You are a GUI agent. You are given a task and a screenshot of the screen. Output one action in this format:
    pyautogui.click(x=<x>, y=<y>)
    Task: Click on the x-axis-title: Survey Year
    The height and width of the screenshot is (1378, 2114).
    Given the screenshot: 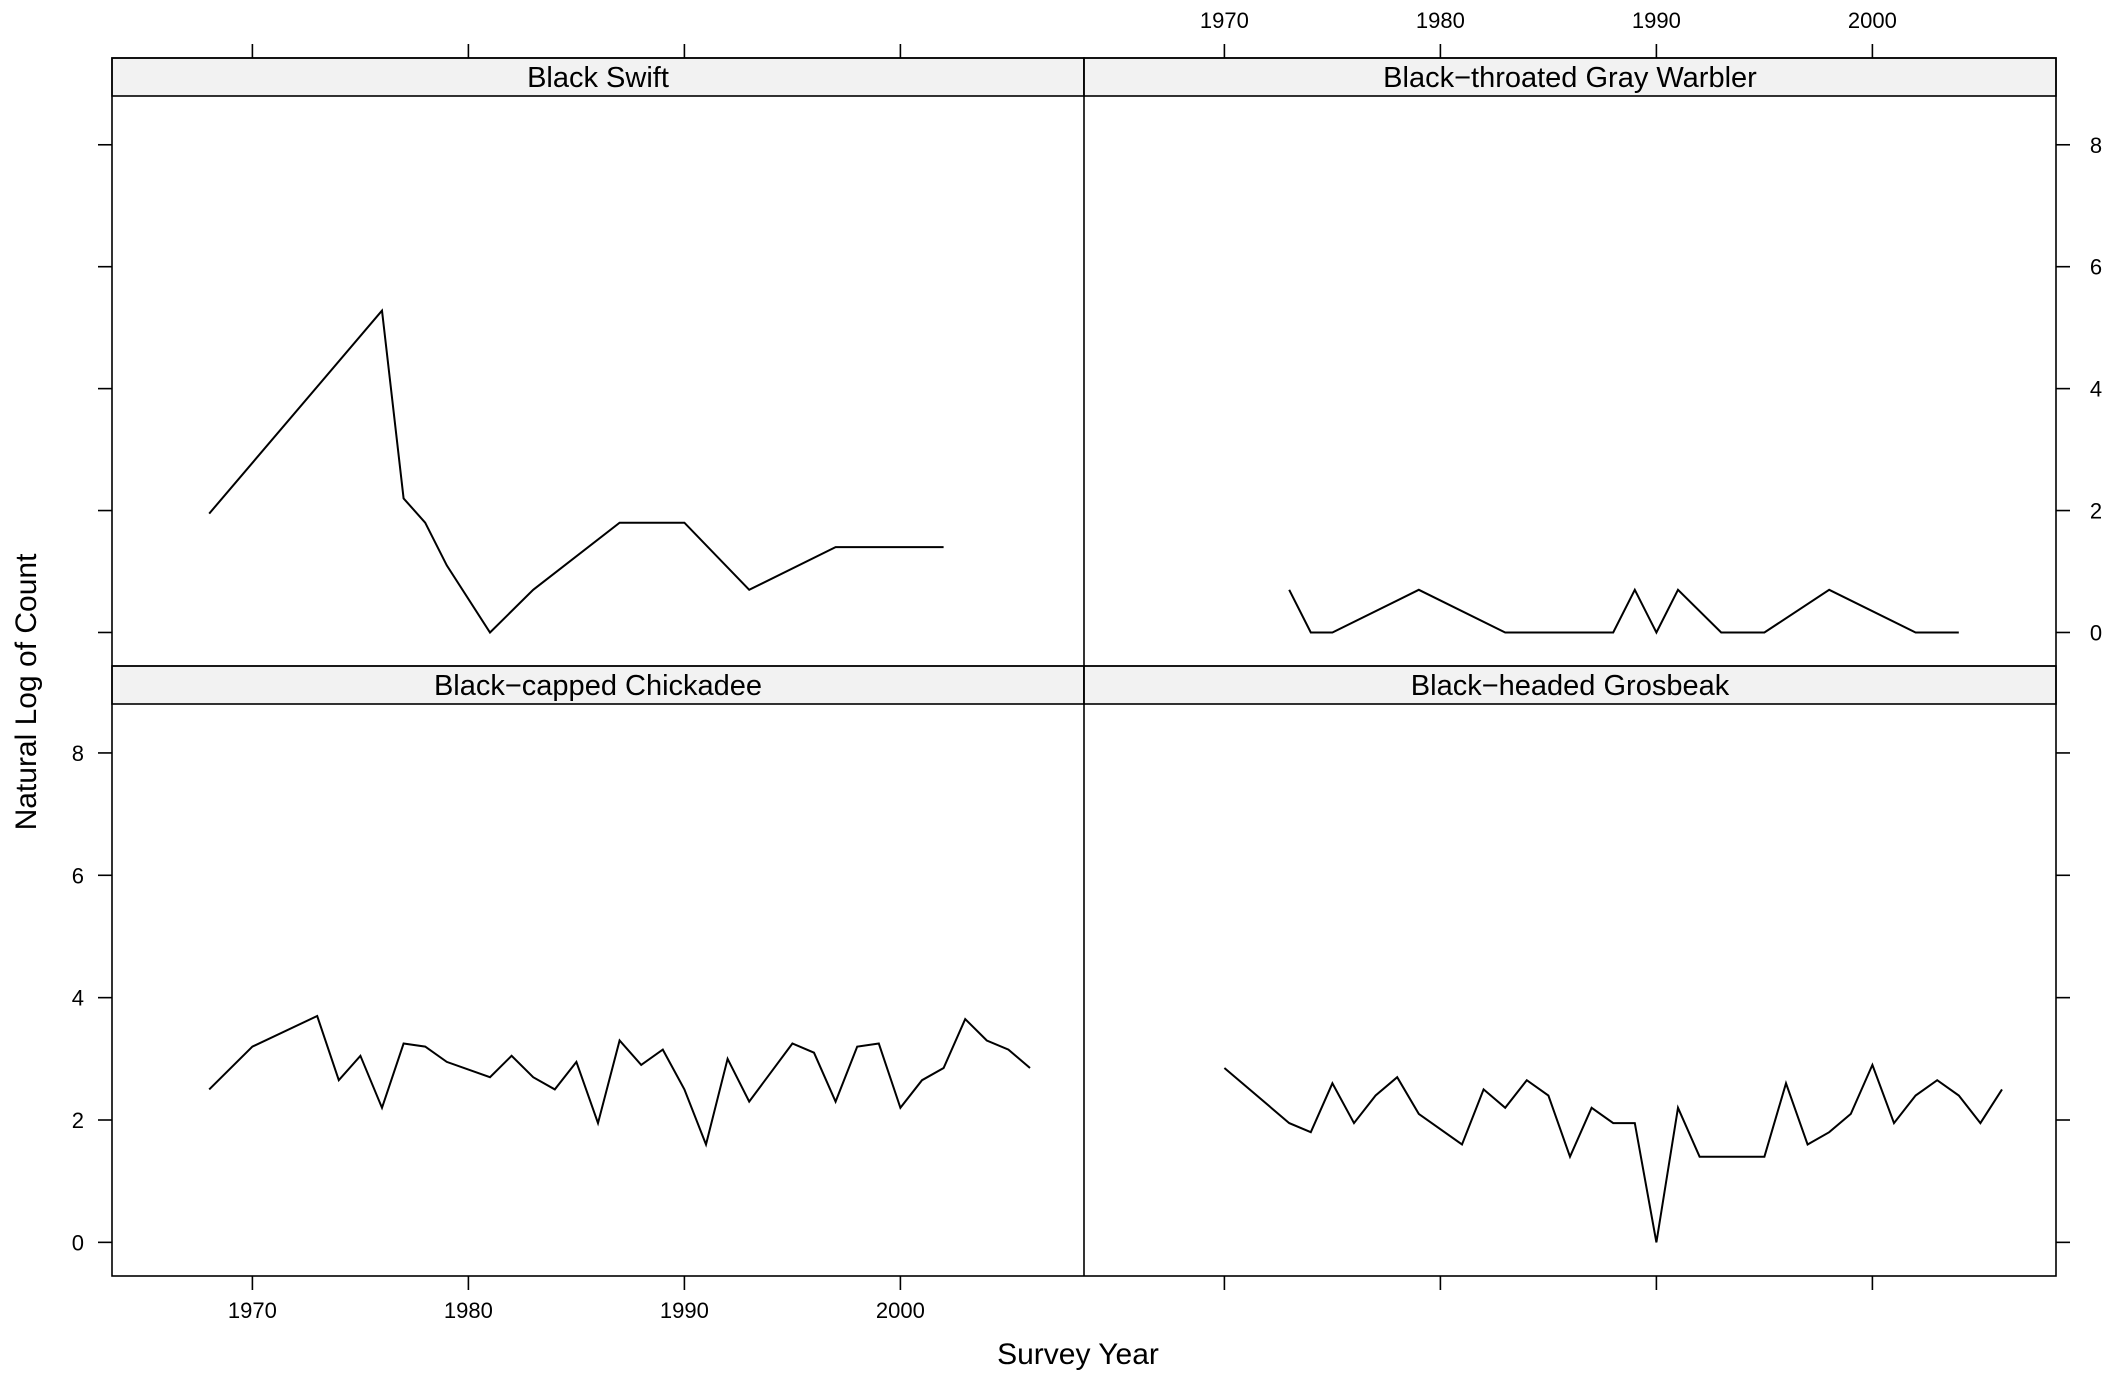 What is the action you would take?
    pyautogui.click(x=1078, y=1354)
    